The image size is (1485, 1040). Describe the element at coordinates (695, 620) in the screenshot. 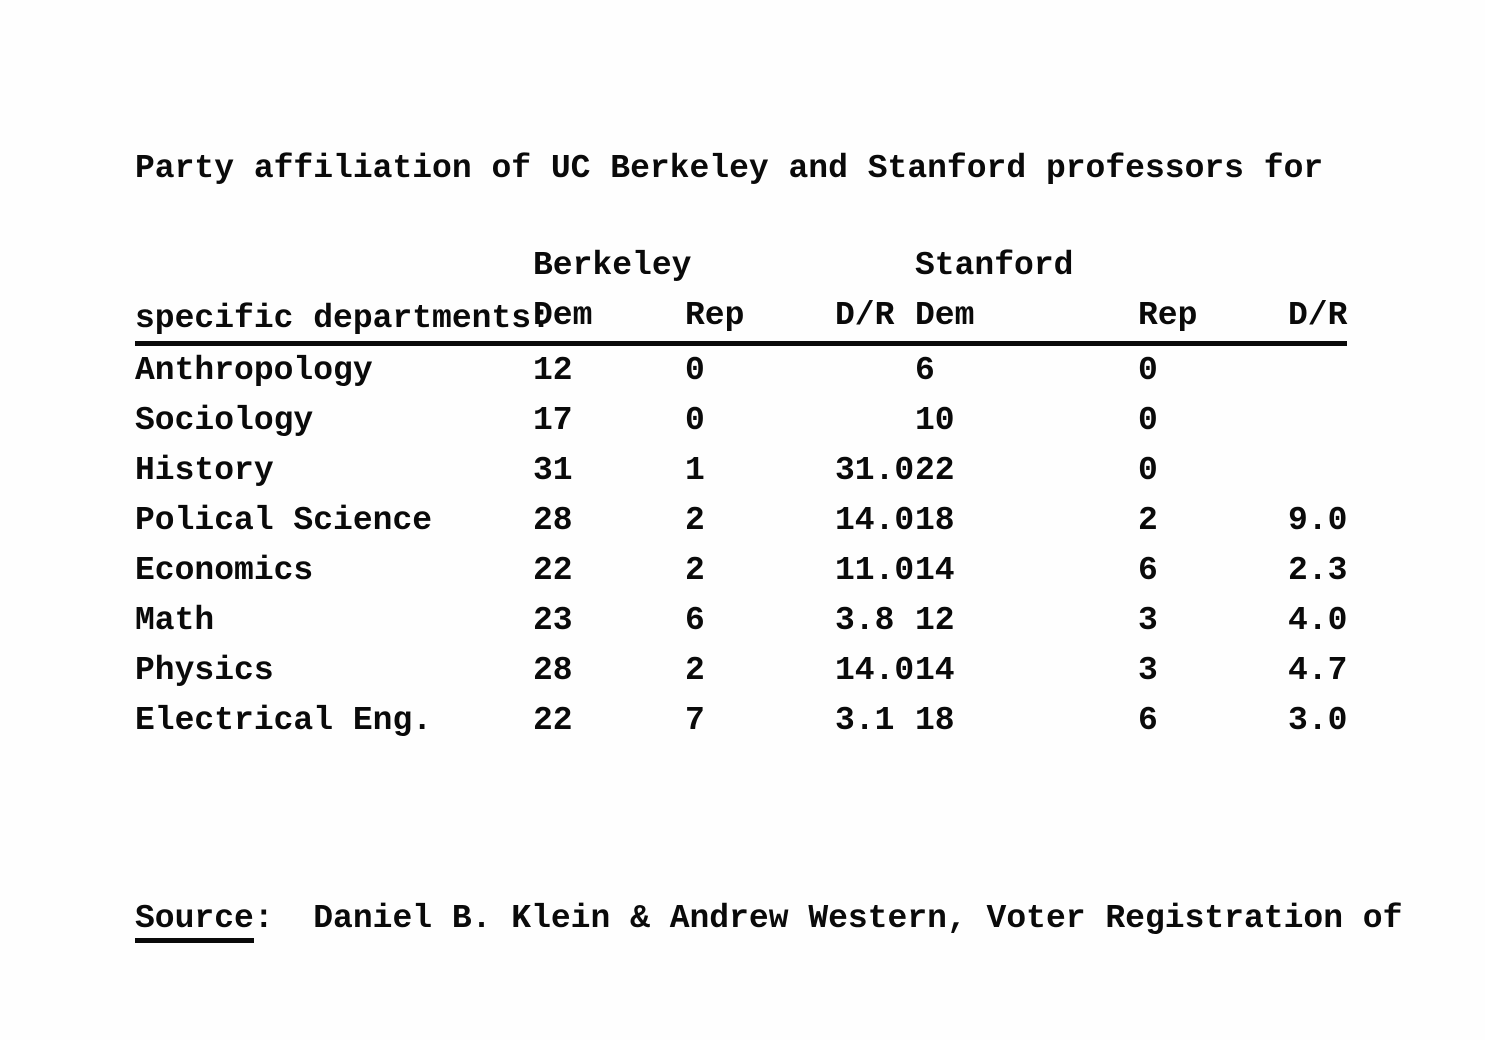

I see `cell-berkeley-rep: 6` at that location.